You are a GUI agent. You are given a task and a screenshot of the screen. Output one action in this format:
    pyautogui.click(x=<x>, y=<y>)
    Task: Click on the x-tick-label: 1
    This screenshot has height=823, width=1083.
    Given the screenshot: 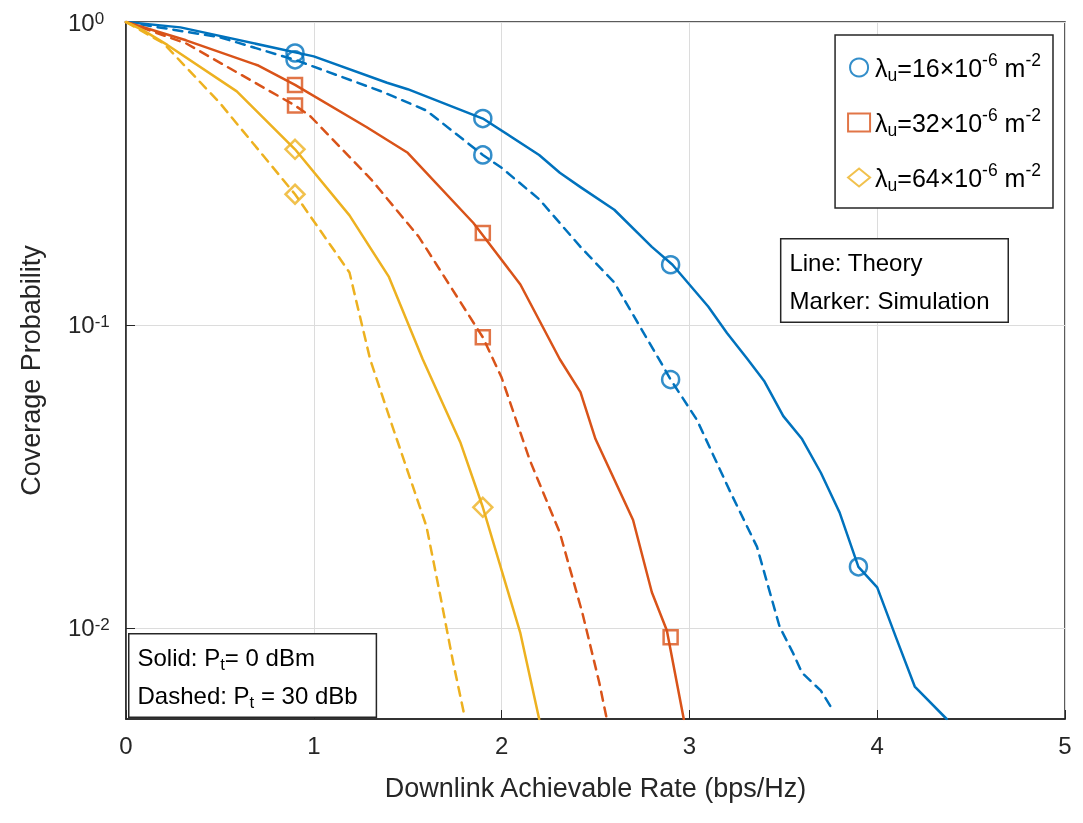 What is the action you would take?
    pyautogui.click(x=314, y=745)
    